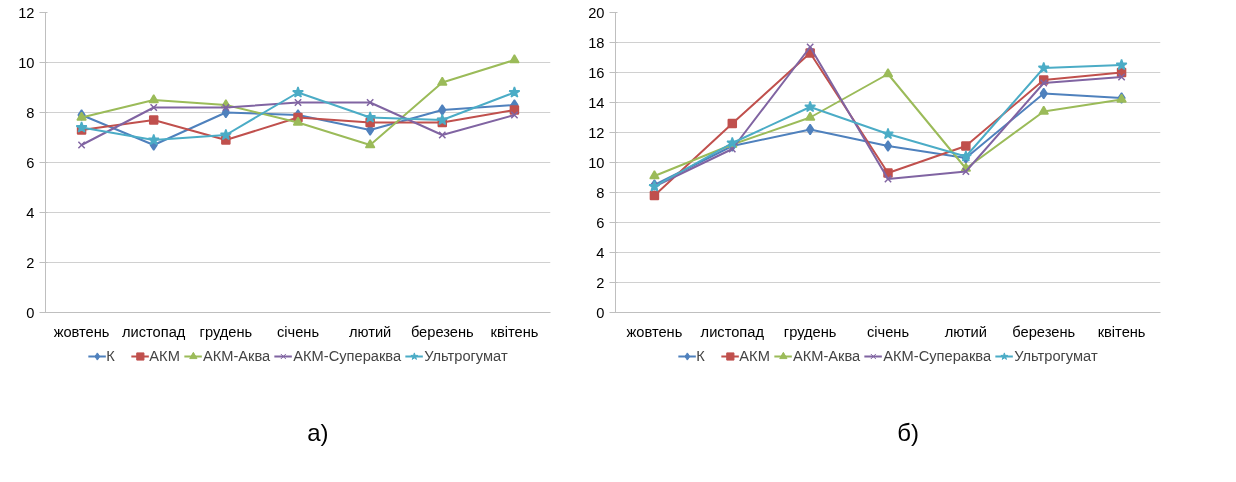 This screenshot has height=482, width=1236. What do you see at coordinates (908, 433) in the screenshot?
I see `text: б)` at bounding box center [908, 433].